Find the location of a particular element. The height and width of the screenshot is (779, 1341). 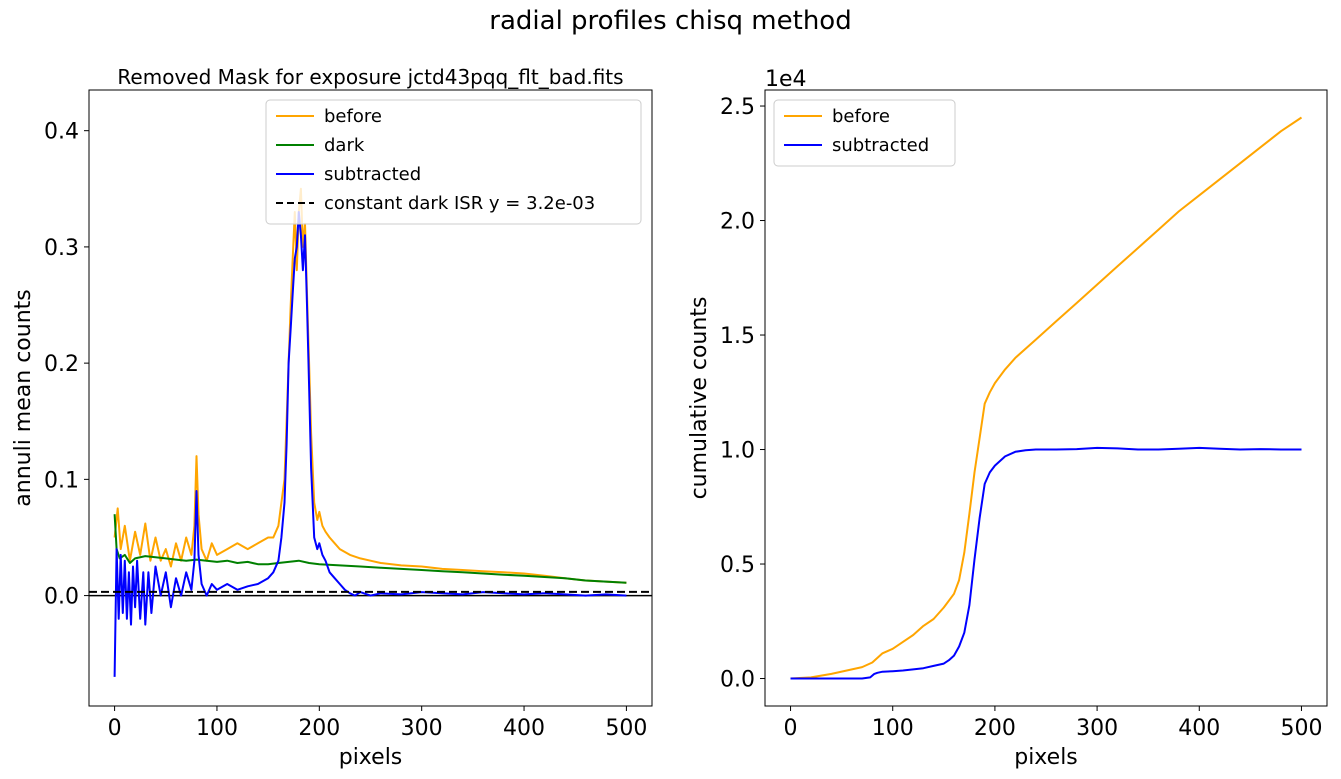

series-line-subtracted is located at coordinates (1046, 563).